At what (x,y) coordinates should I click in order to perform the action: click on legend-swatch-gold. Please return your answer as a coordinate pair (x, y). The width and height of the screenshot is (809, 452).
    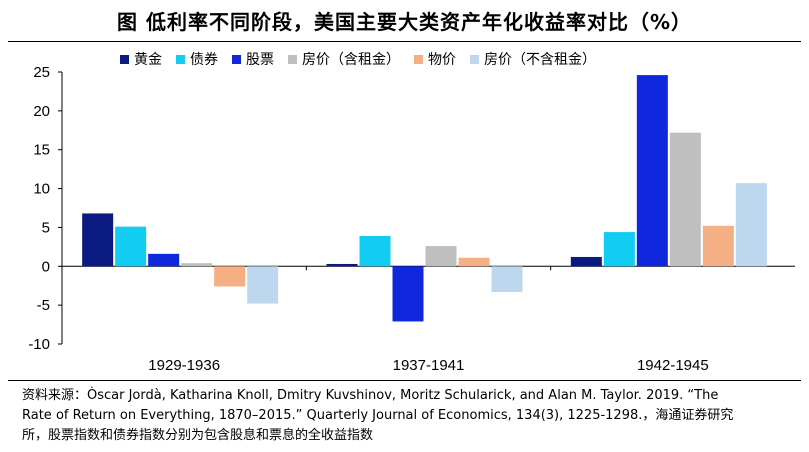
    Looking at the image, I should click on (124, 59).